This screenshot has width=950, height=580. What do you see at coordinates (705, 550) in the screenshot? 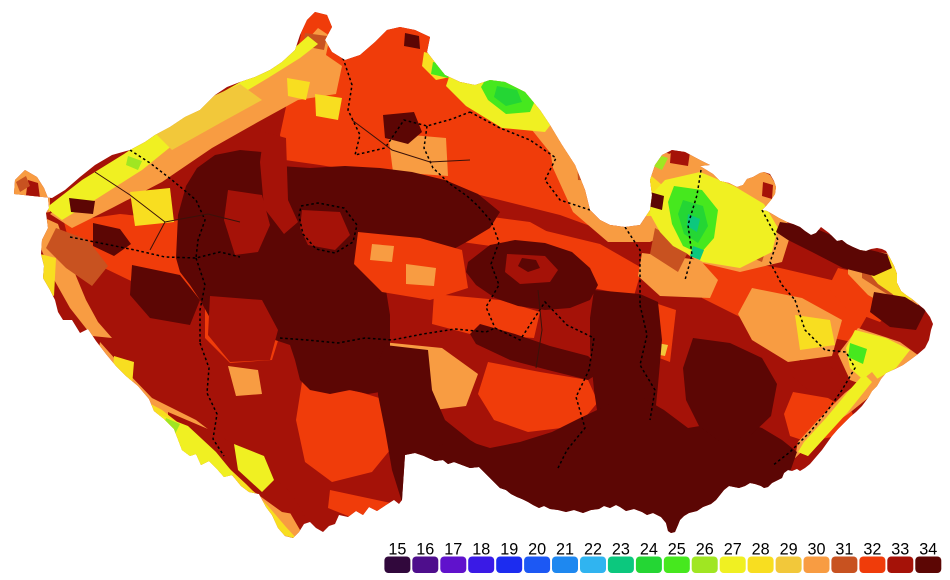
I see `svg-text: 26` at bounding box center [705, 550].